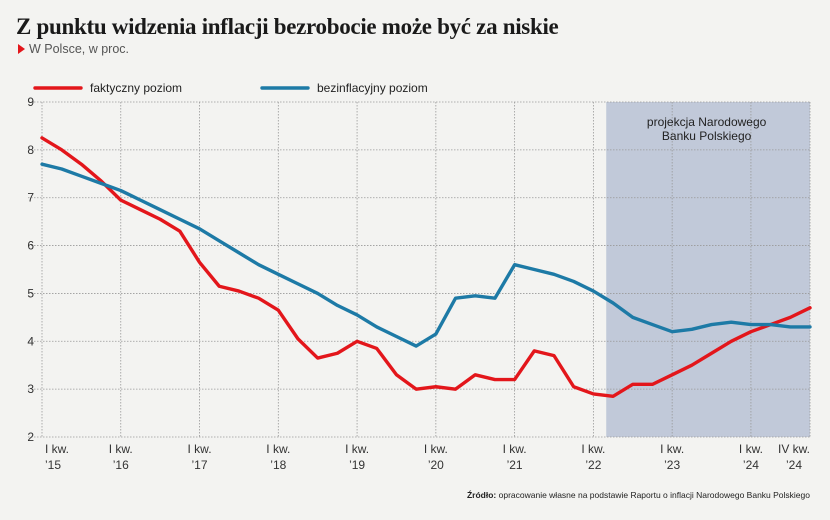  Describe the element at coordinates (436, 465) in the screenshot. I see `x-tick-label: ’20` at that location.